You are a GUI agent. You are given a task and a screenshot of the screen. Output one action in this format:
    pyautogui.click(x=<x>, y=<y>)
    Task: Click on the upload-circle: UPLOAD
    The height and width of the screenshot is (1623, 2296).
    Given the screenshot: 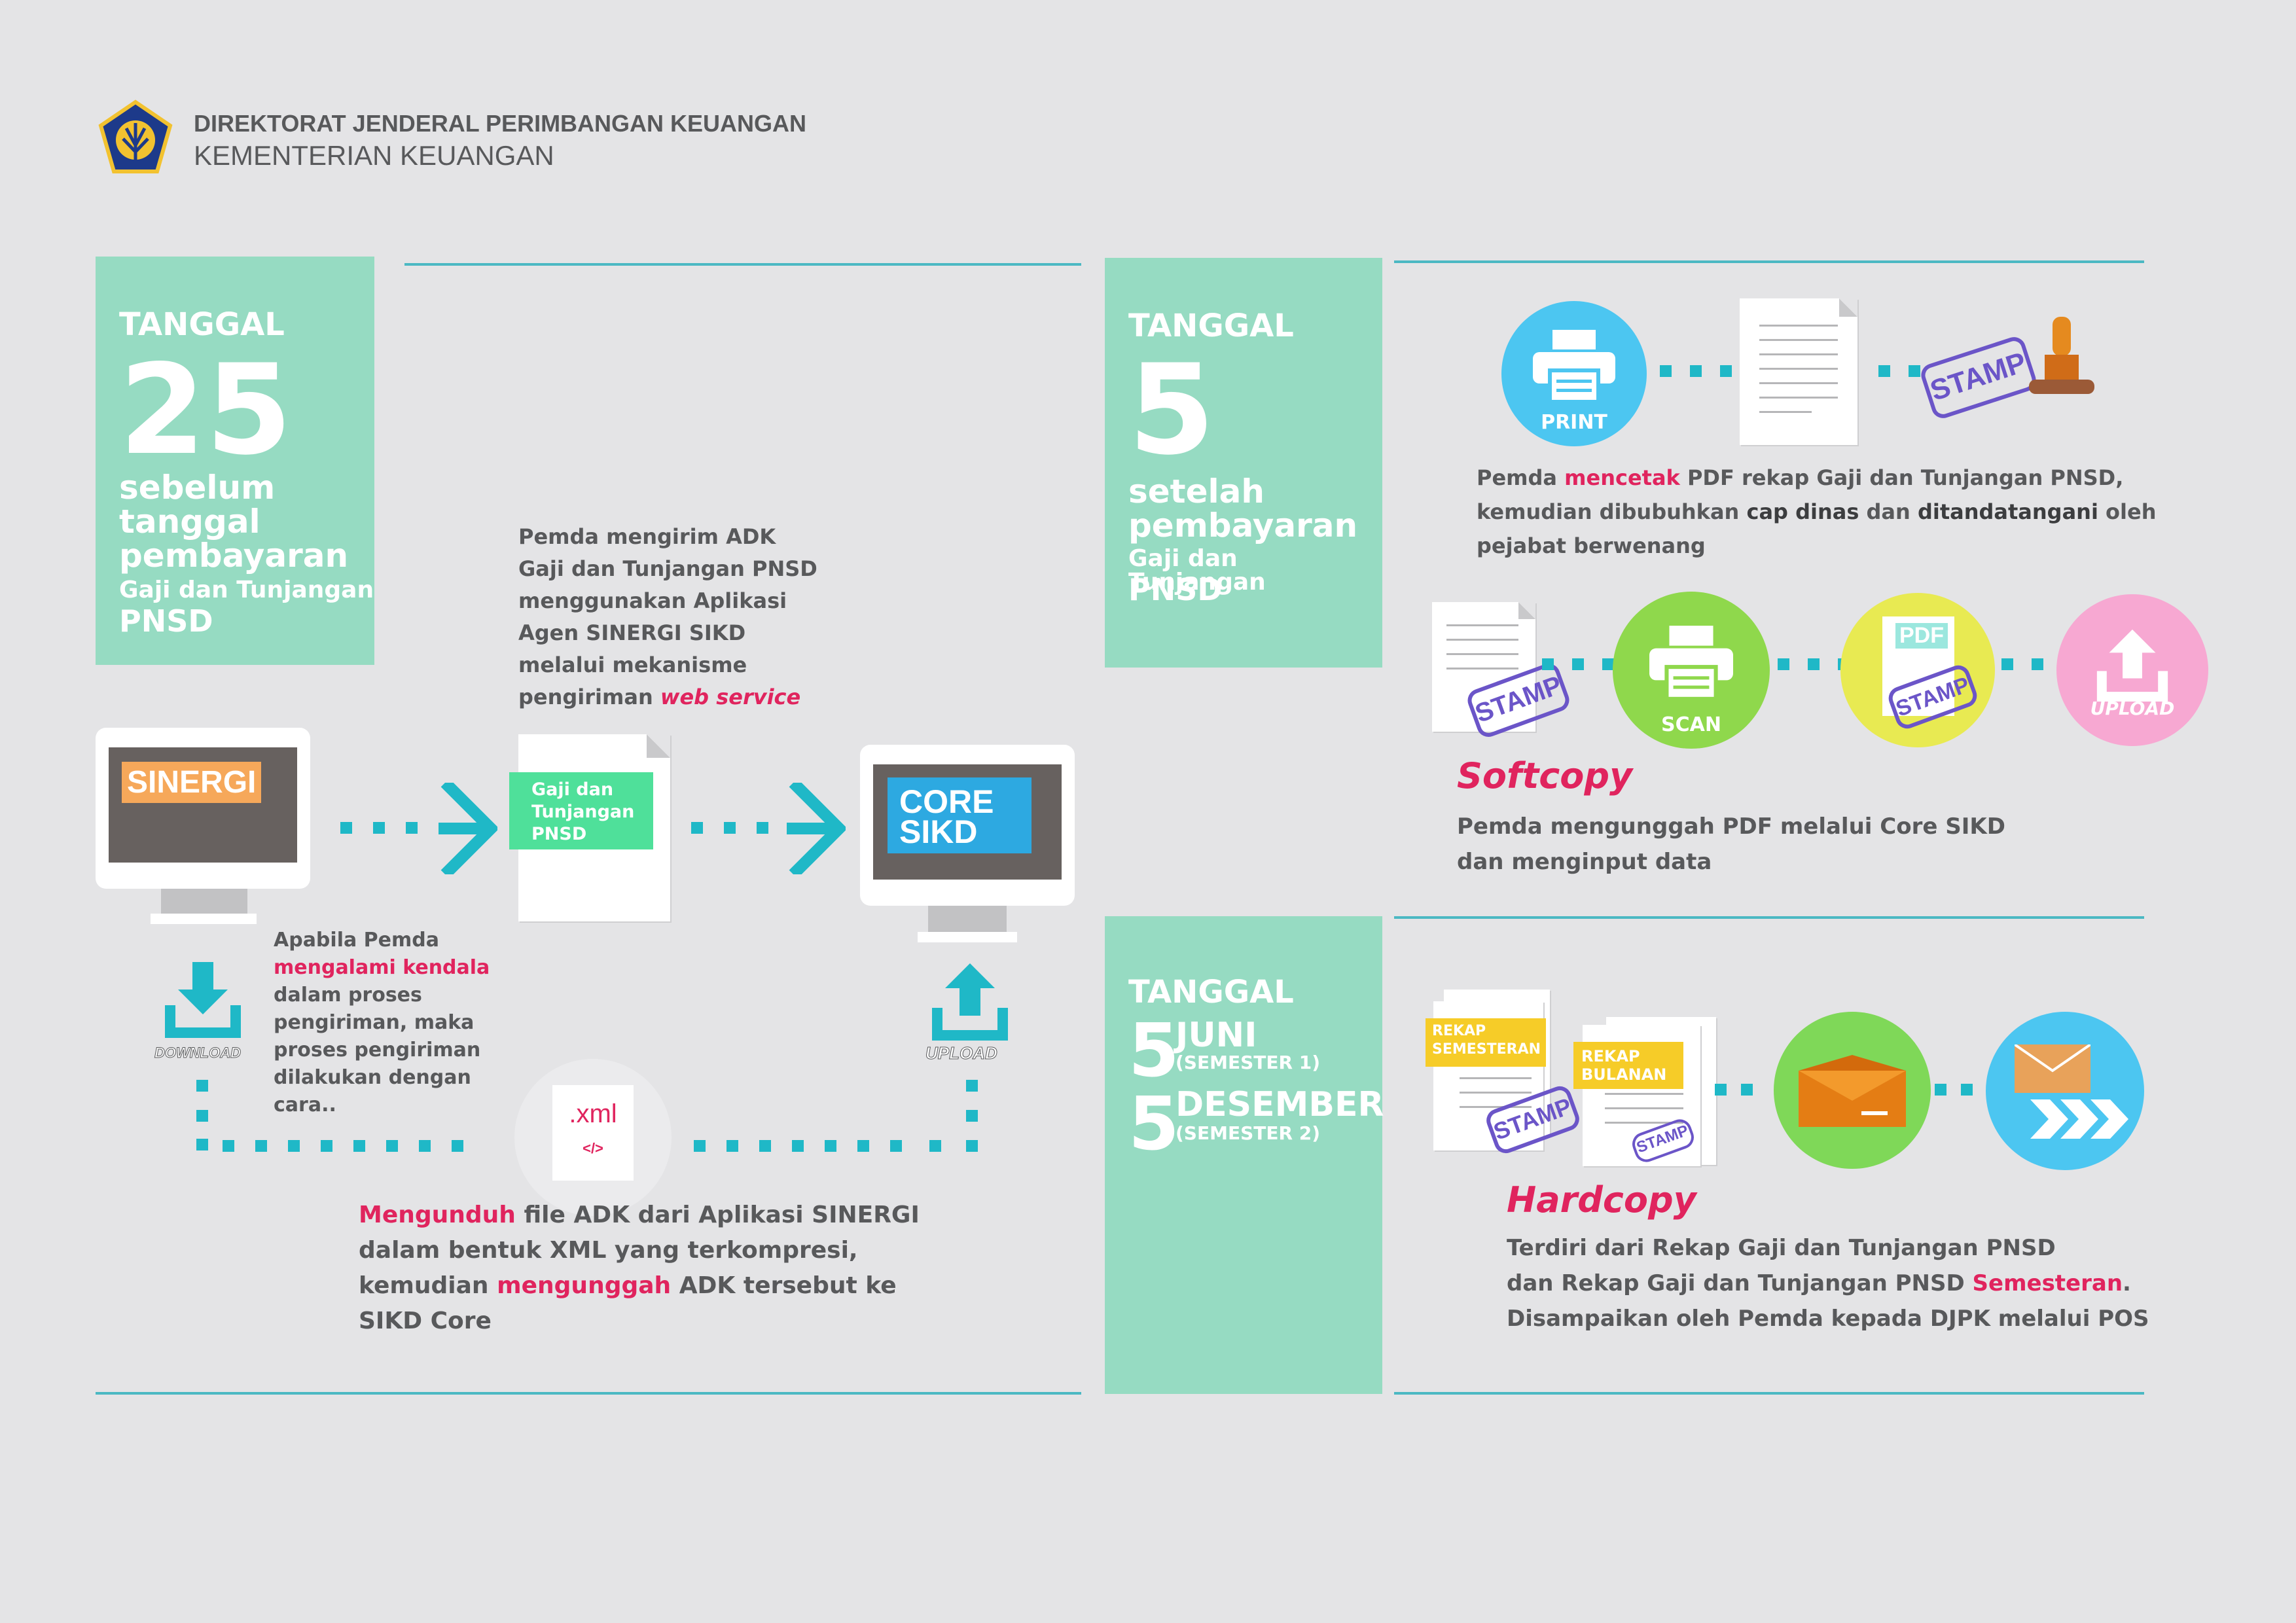 What is the action you would take?
    pyautogui.click(x=2132, y=670)
    